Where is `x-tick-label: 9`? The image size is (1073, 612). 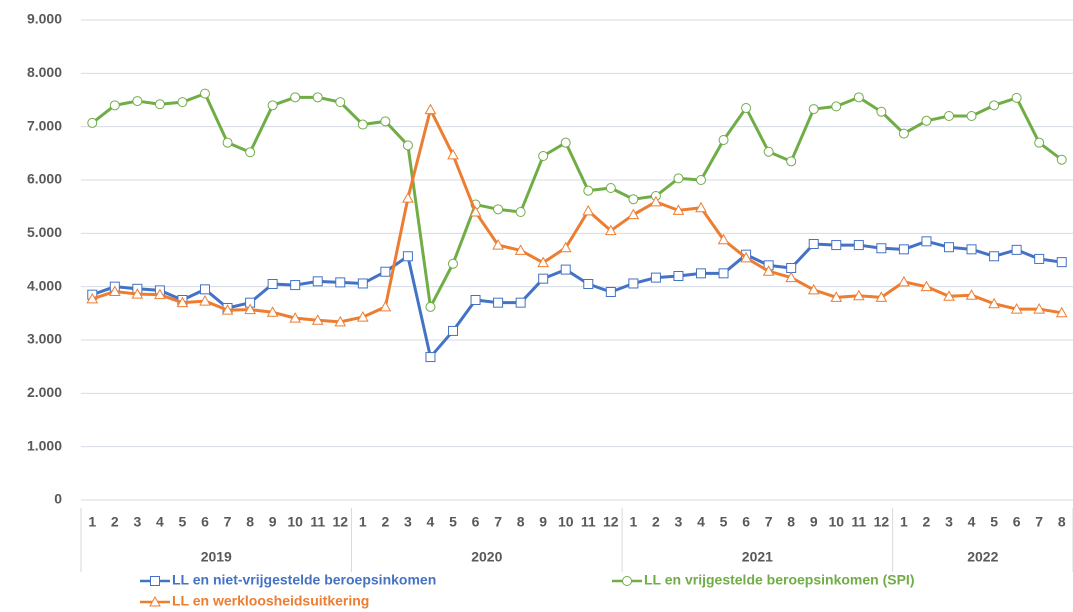 x-tick-label: 9 is located at coordinates (273, 522).